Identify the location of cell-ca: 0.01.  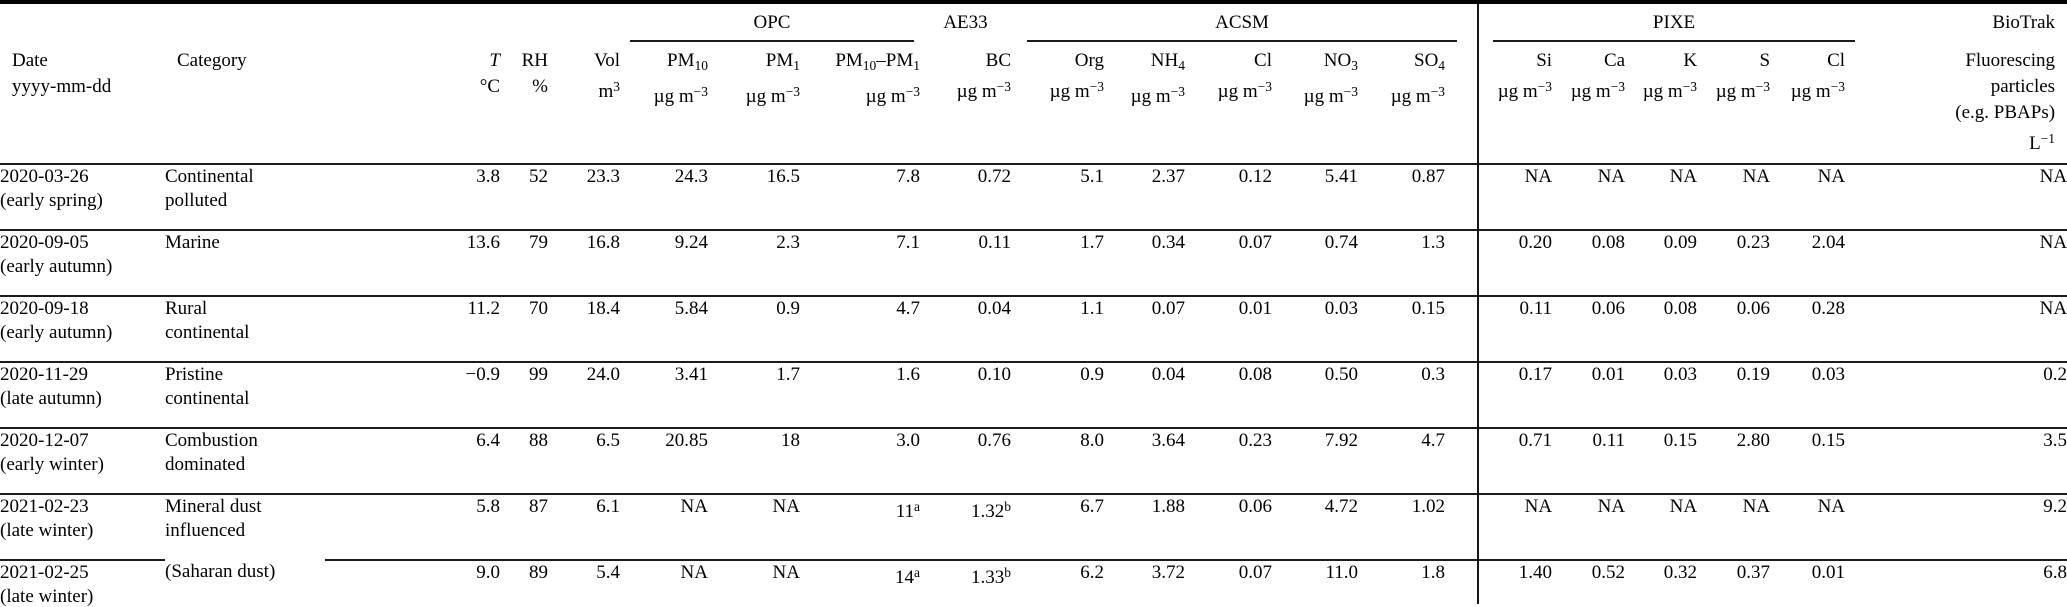
(1589, 394).